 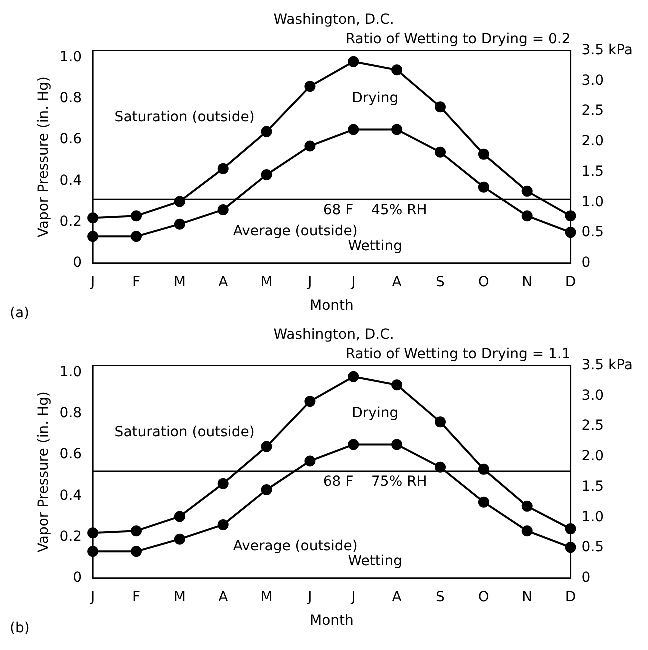 I want to click on y-tick-label: 1.0, so click(x=71, y=57).